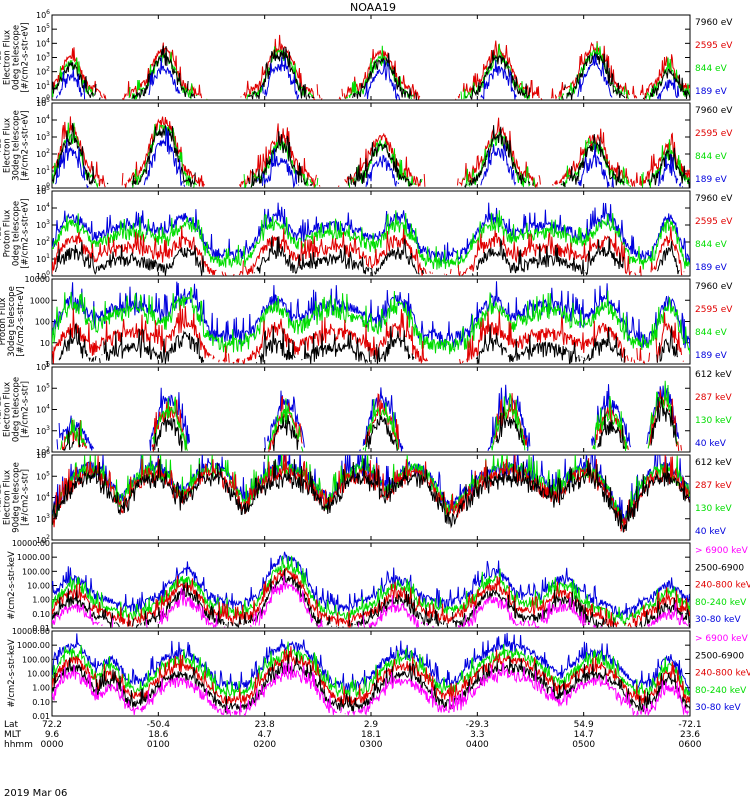 This screenshot has height=800, width=750. Describe the element at coordinates (52, 725) in the screenshot. I see `footer-value: 72.2` at that location.